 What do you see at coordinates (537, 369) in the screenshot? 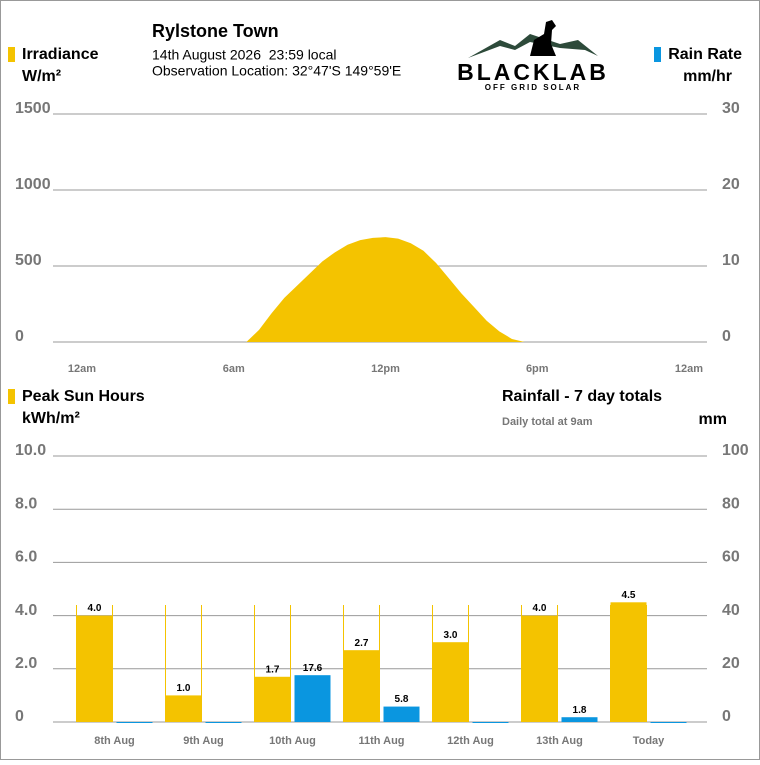
I see `x-tick-label: 6pm` at bounding box center [537, 369].